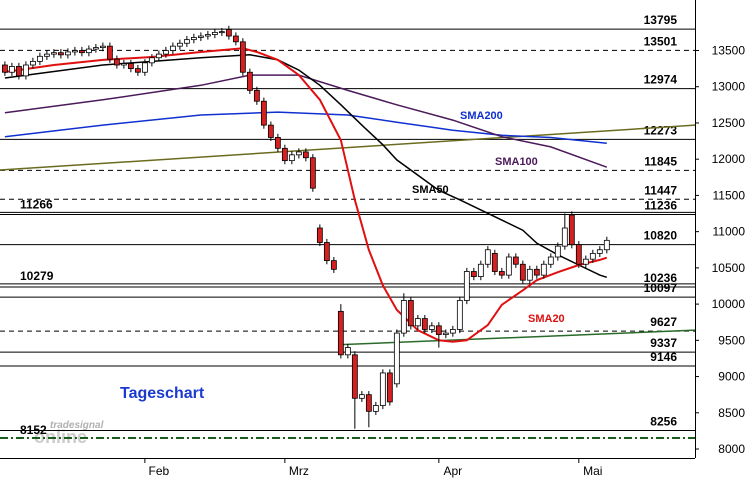  What do you see at coordinates (663, 343) in the screenshot?
I see `level-label: 9337` at bounding box center [663, 343].